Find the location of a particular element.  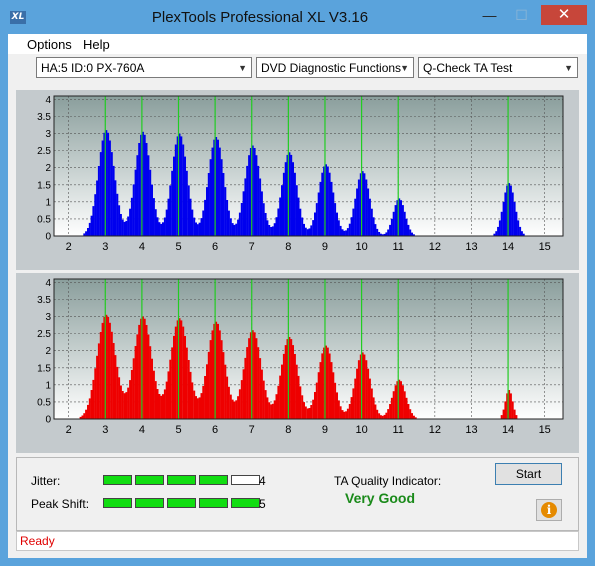

drive-select: HA:5 ID:0 PX-760A ▼ is located at coordinates (144, 67).